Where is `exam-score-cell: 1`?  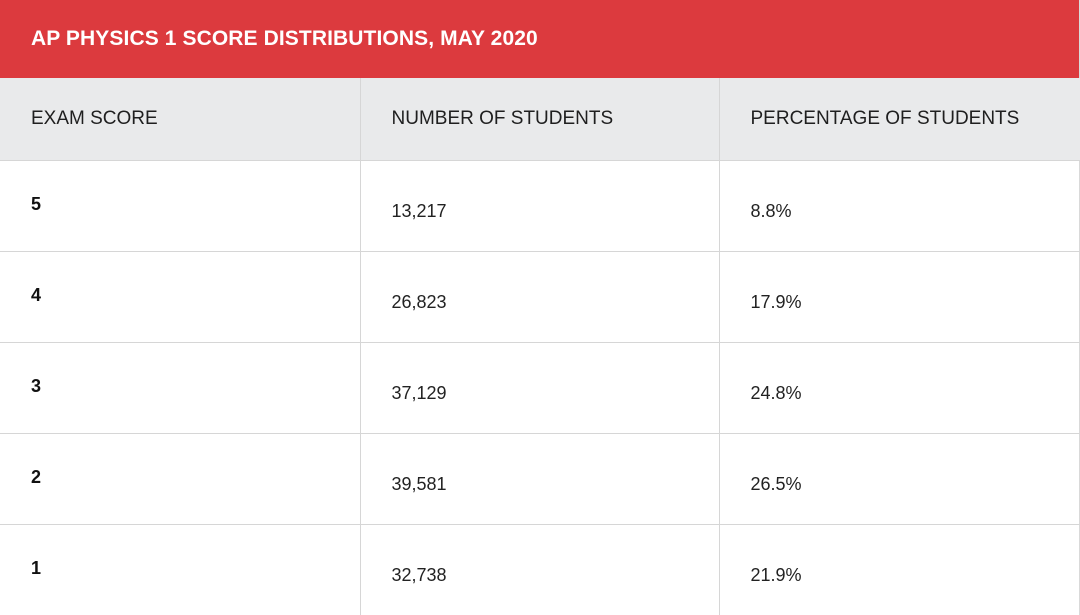 exam-score-cell: 1 is located at coordinates (180, 569).